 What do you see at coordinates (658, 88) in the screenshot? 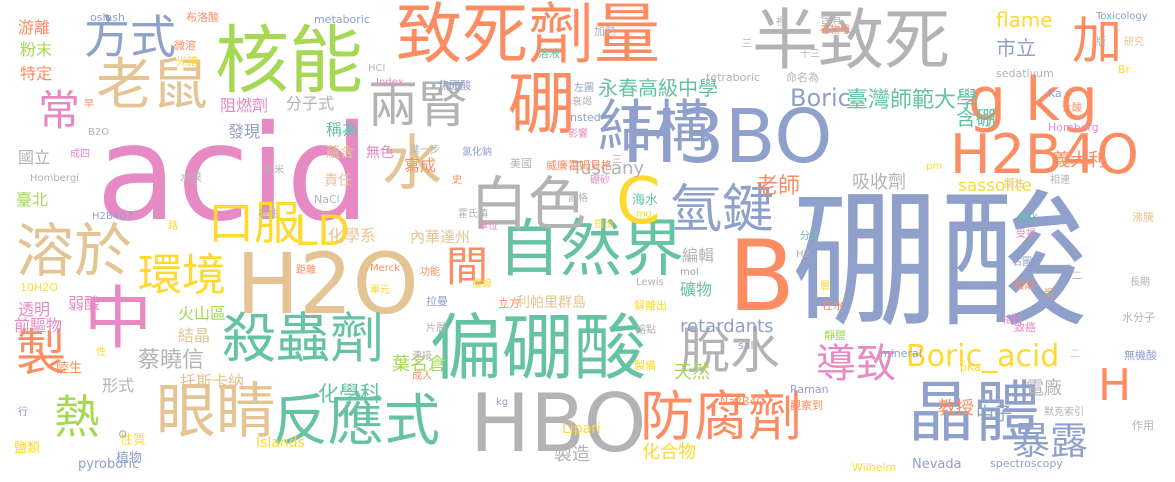
I see `cloud-word: 永春高級中學` at bounding box center [658, 88].